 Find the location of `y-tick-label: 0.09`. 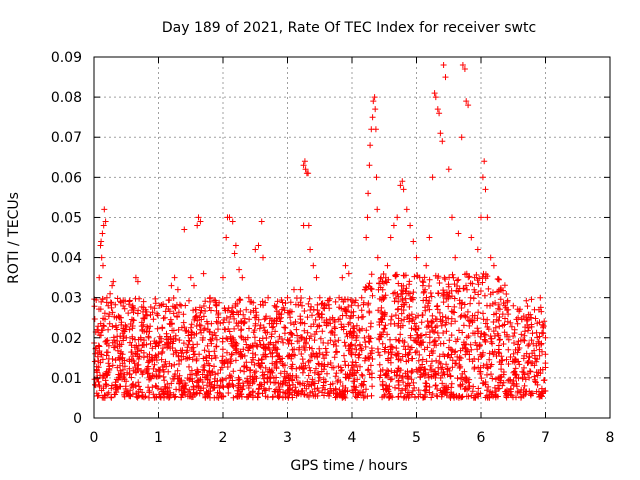

y-tick-label: 0.09 is located at coordinates (66, 58).